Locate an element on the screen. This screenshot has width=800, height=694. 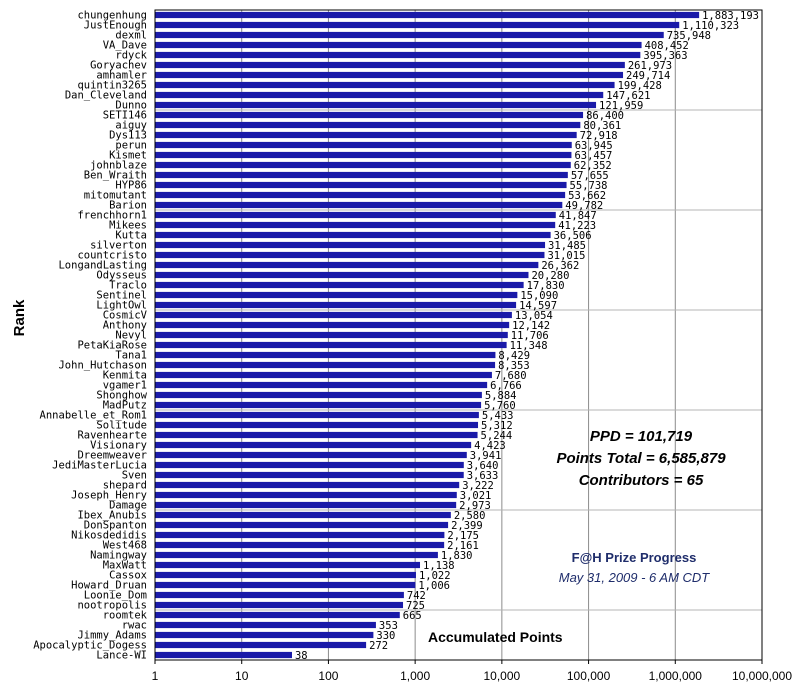
category-label: Damage is located at coordinates (128, 506).